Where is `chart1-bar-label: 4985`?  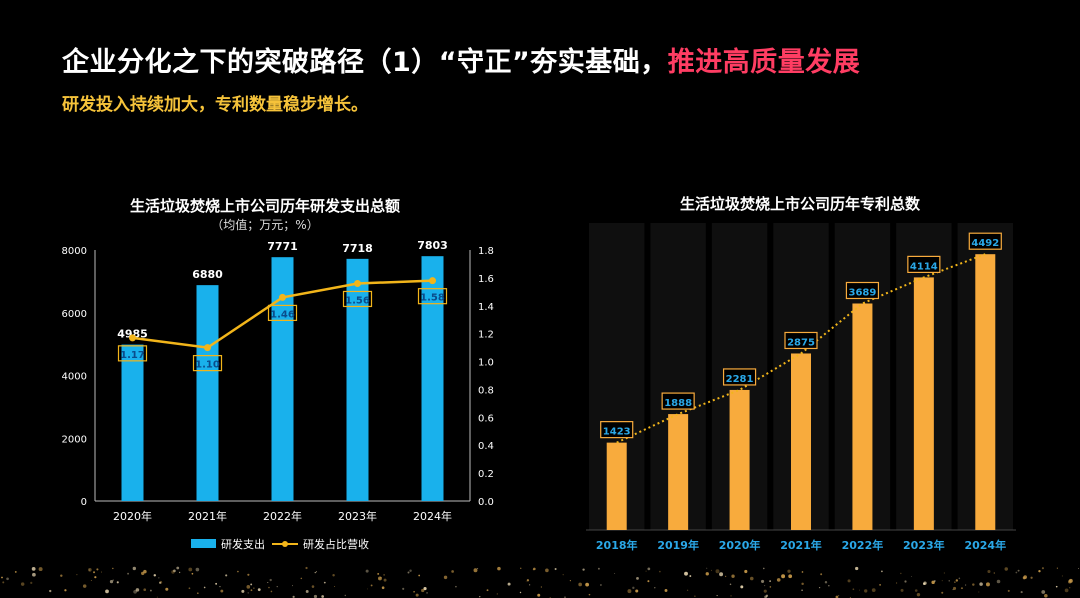 chart1-bar-label: 4985 is located at coordinates (132, 334).